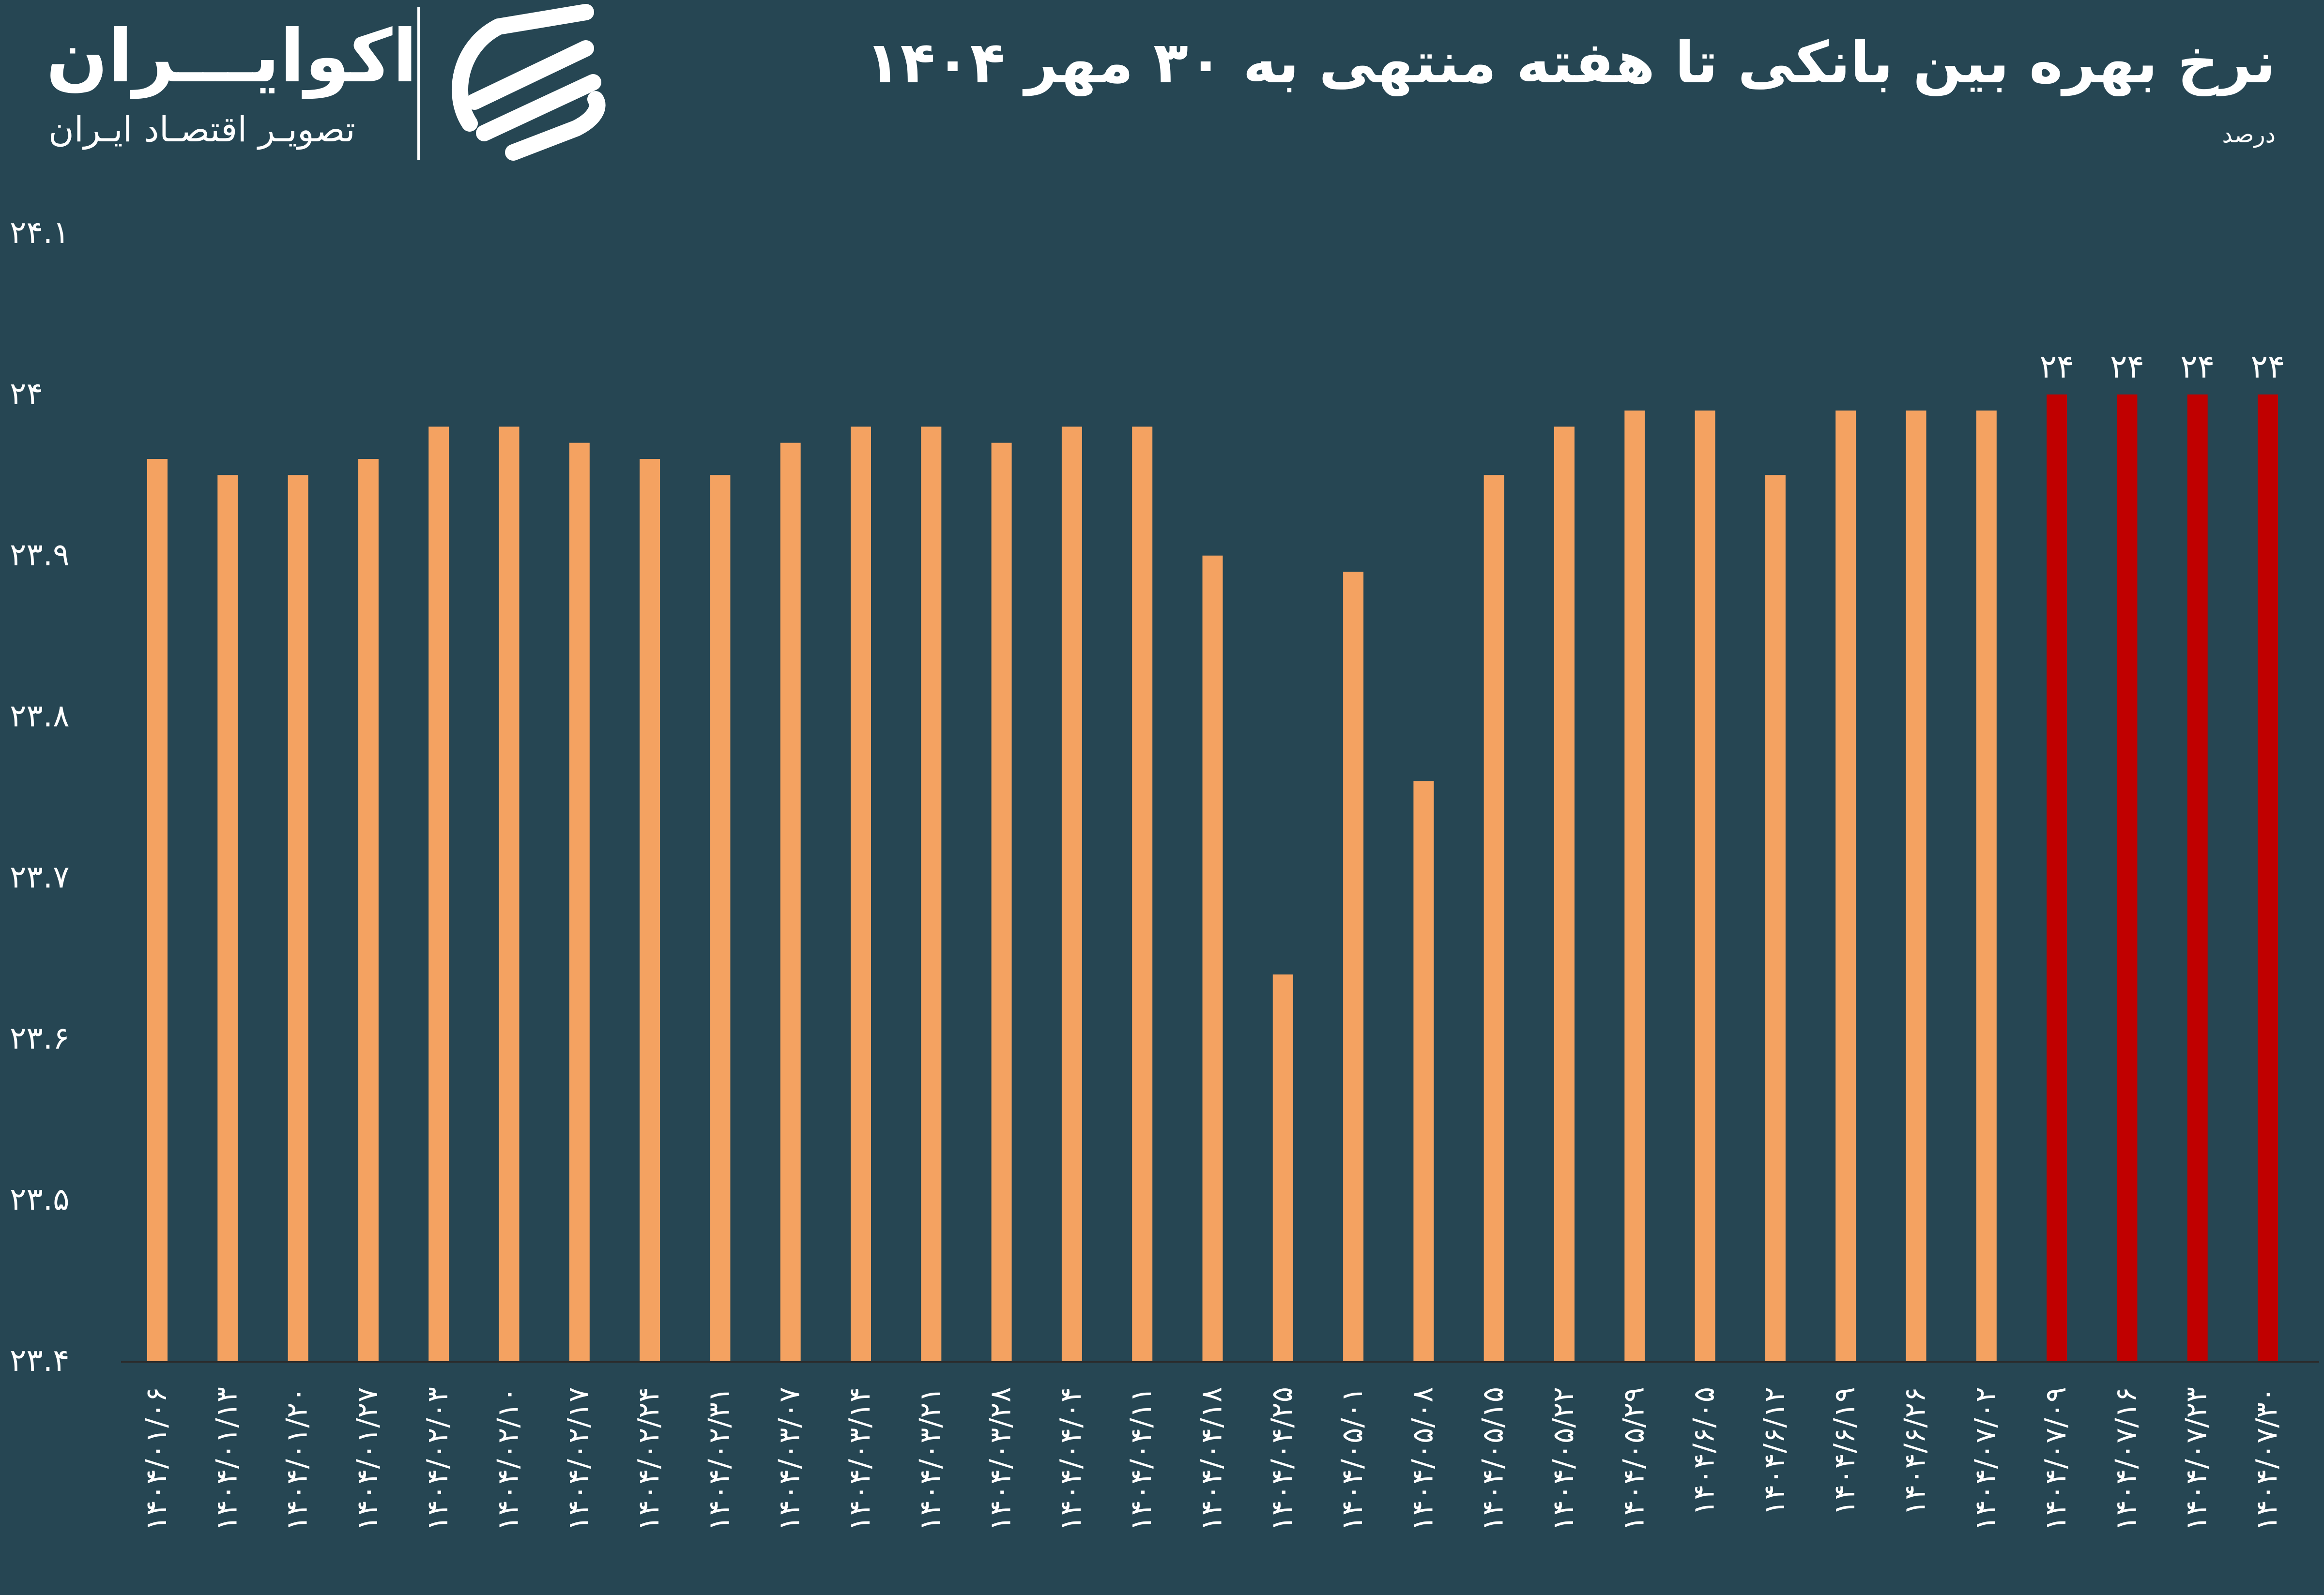 The height and width of the screenshot is (1595, 2324). I want to click on x-tick-label: ۱۴۰۴/۰۷/۰۲, so click(1986, 1459).